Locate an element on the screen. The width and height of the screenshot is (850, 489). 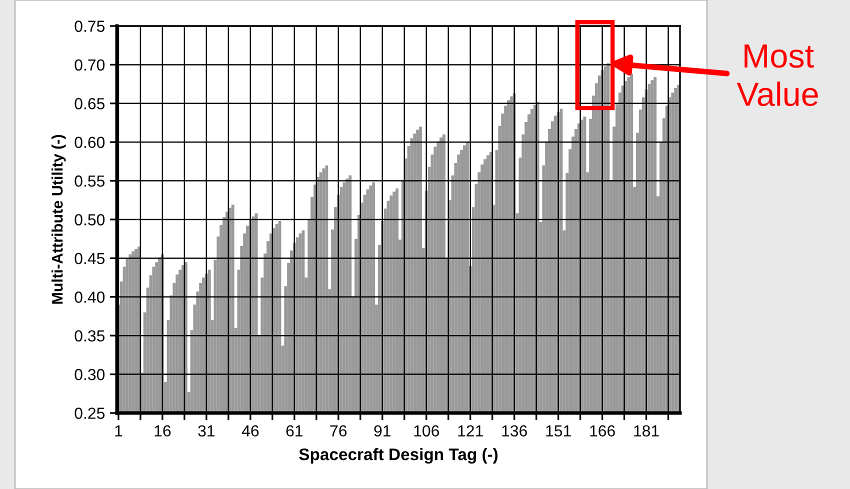
x-tick-label: 76 is located at coordinates (338, 431).